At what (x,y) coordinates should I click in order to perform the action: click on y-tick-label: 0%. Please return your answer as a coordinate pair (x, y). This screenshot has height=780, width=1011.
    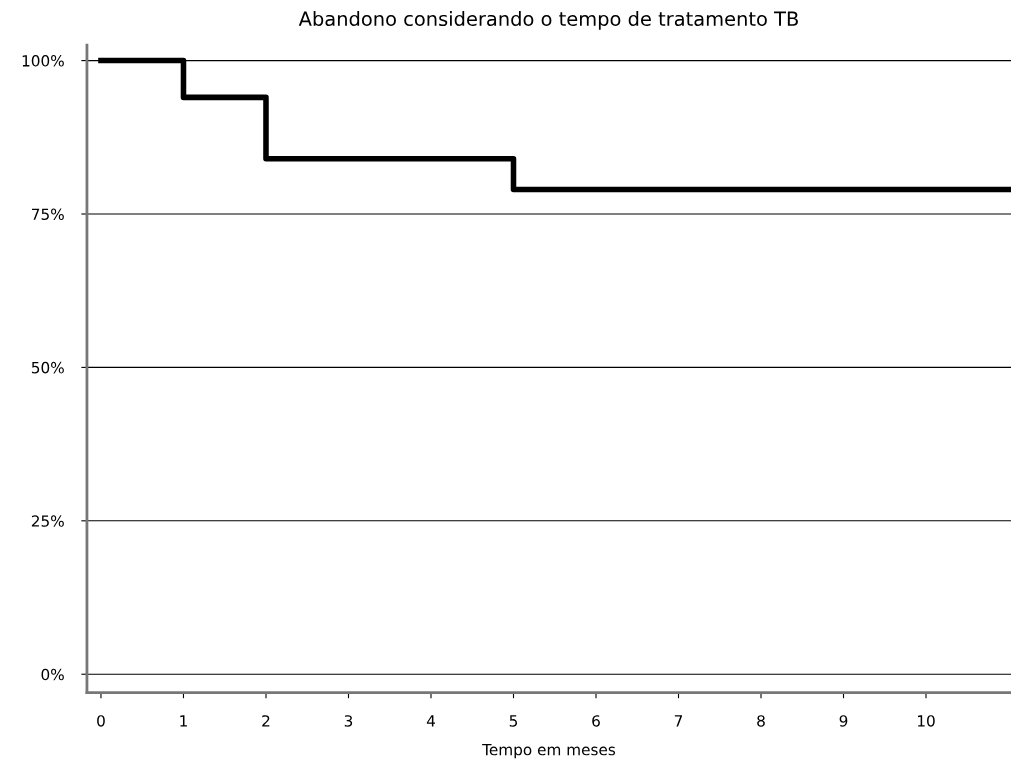
    Looking at the image, I should click on (52, 674).